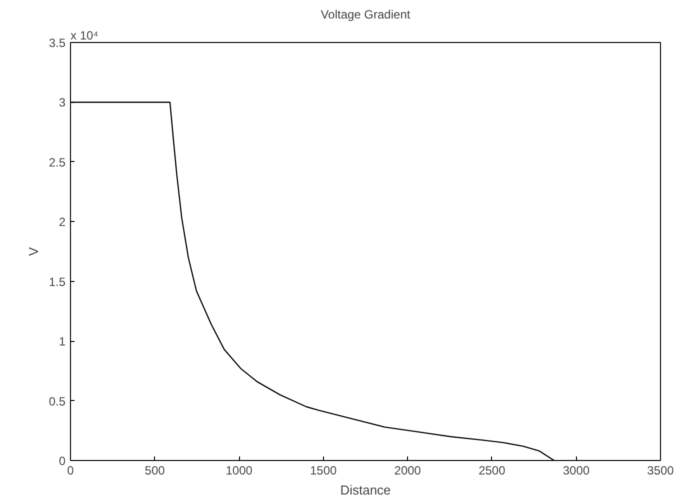 The image size is (698, 502). Describe the element at coordinates (365, 490) in the screenshot. I see `x-axis-title: Distance` at that location.